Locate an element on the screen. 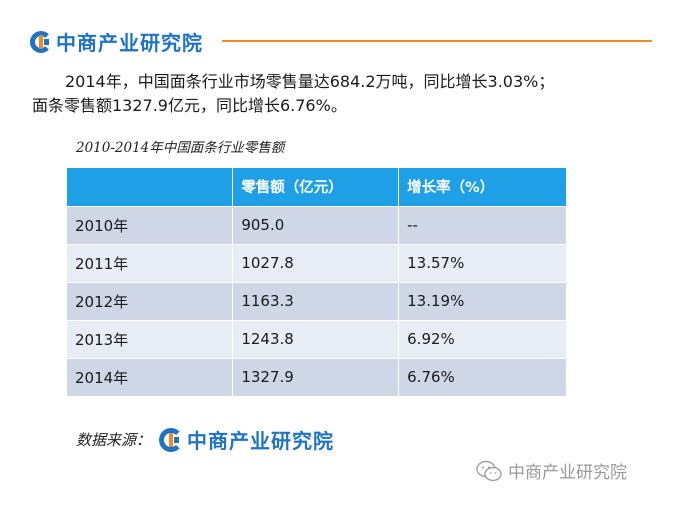  cell-sales: 1027.8 is located at coordinates (316, 263).